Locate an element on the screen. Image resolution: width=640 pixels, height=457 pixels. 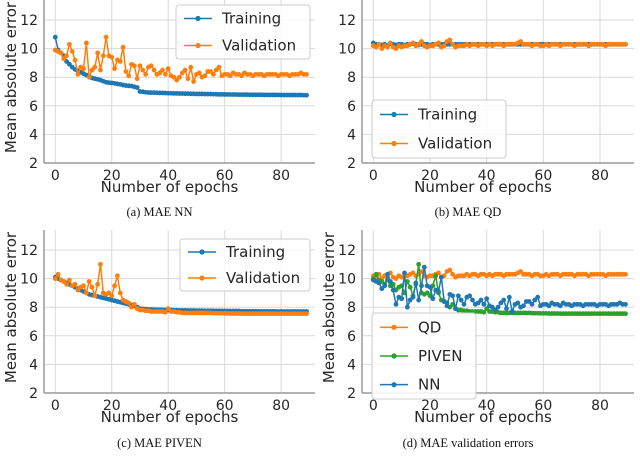
subplot-caption: (b) MAE QD is located at coordinates (468, 212).